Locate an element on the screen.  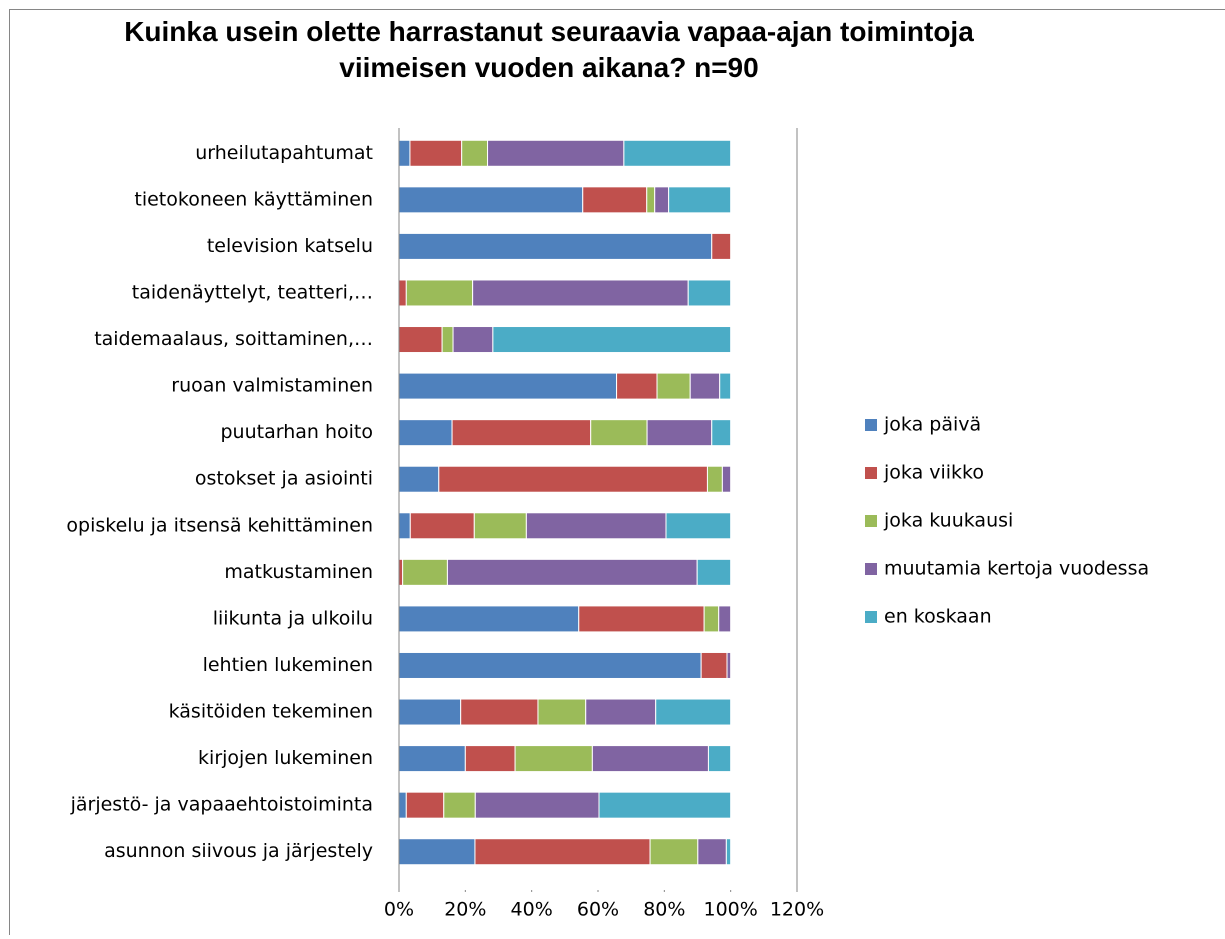
y-tick-label: kirjojen lukeminen is located at coordinates (285, 758).